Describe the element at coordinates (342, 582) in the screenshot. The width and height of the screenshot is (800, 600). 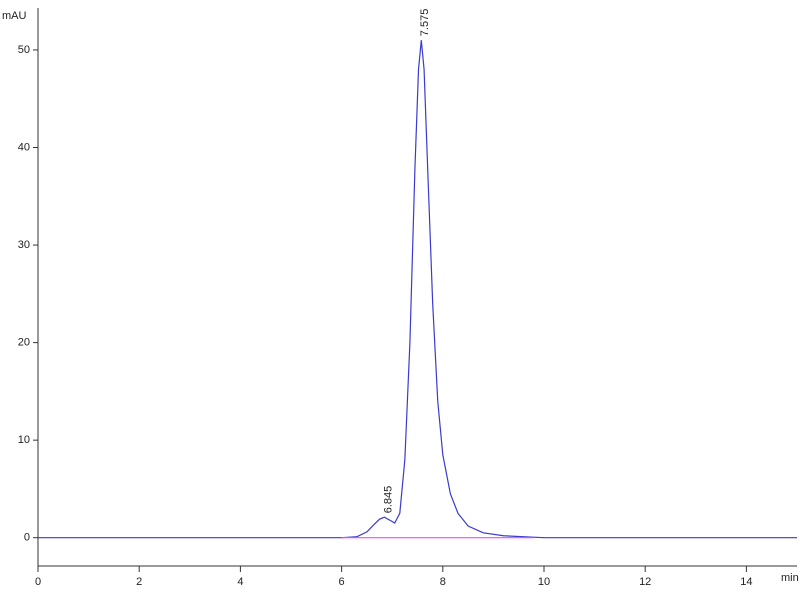
I see `x-tick-label: 6` at that location.